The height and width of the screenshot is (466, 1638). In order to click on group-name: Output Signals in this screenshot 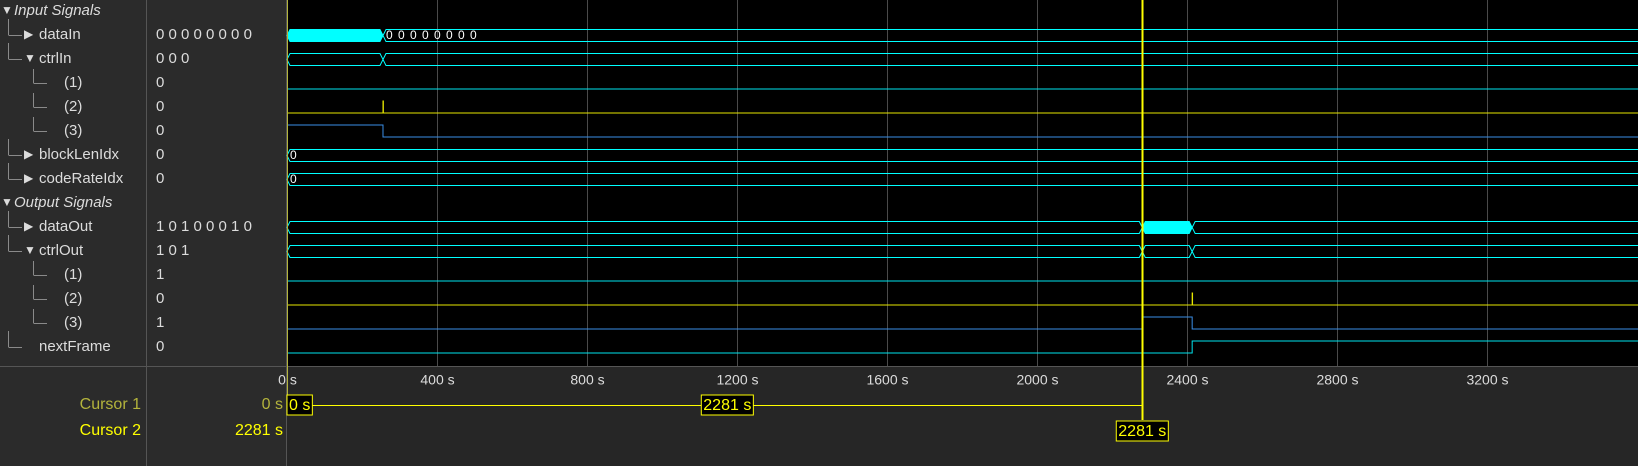, I will do `click(63, 202)`.